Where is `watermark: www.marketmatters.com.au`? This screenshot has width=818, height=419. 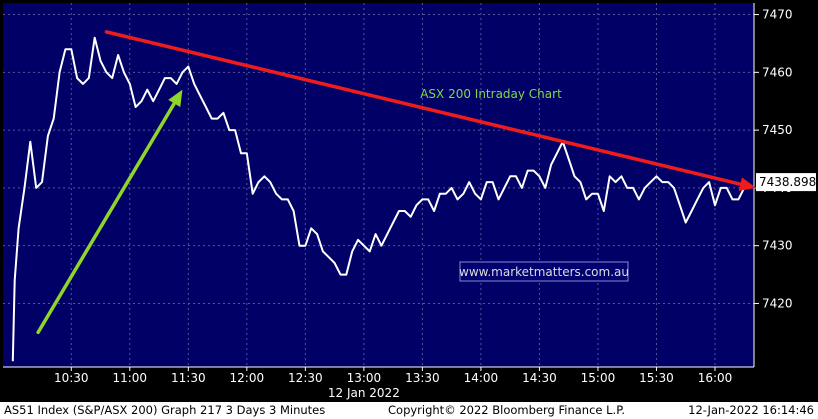
watermark: www.marketmatters.com.au is located at coordinates (544, 271).